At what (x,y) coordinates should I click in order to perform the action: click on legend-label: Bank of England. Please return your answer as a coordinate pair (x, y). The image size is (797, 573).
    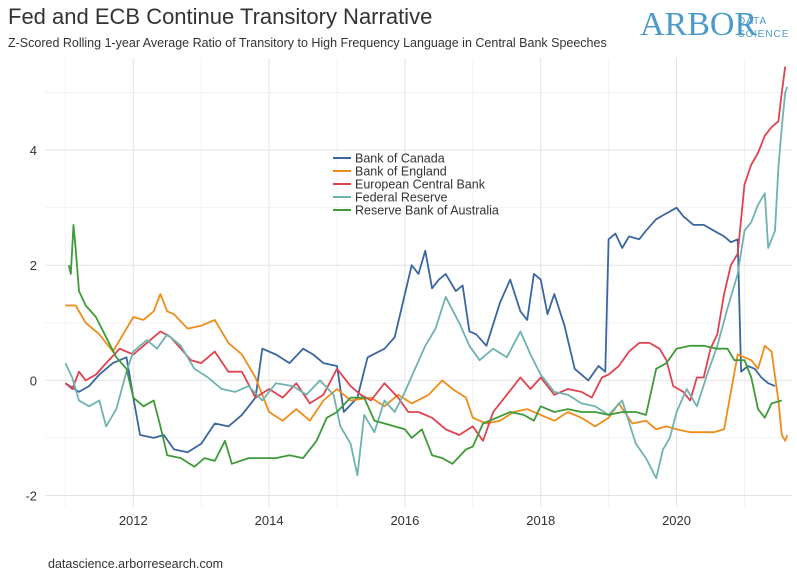
    Looking at the image, I should click on (401, 172).